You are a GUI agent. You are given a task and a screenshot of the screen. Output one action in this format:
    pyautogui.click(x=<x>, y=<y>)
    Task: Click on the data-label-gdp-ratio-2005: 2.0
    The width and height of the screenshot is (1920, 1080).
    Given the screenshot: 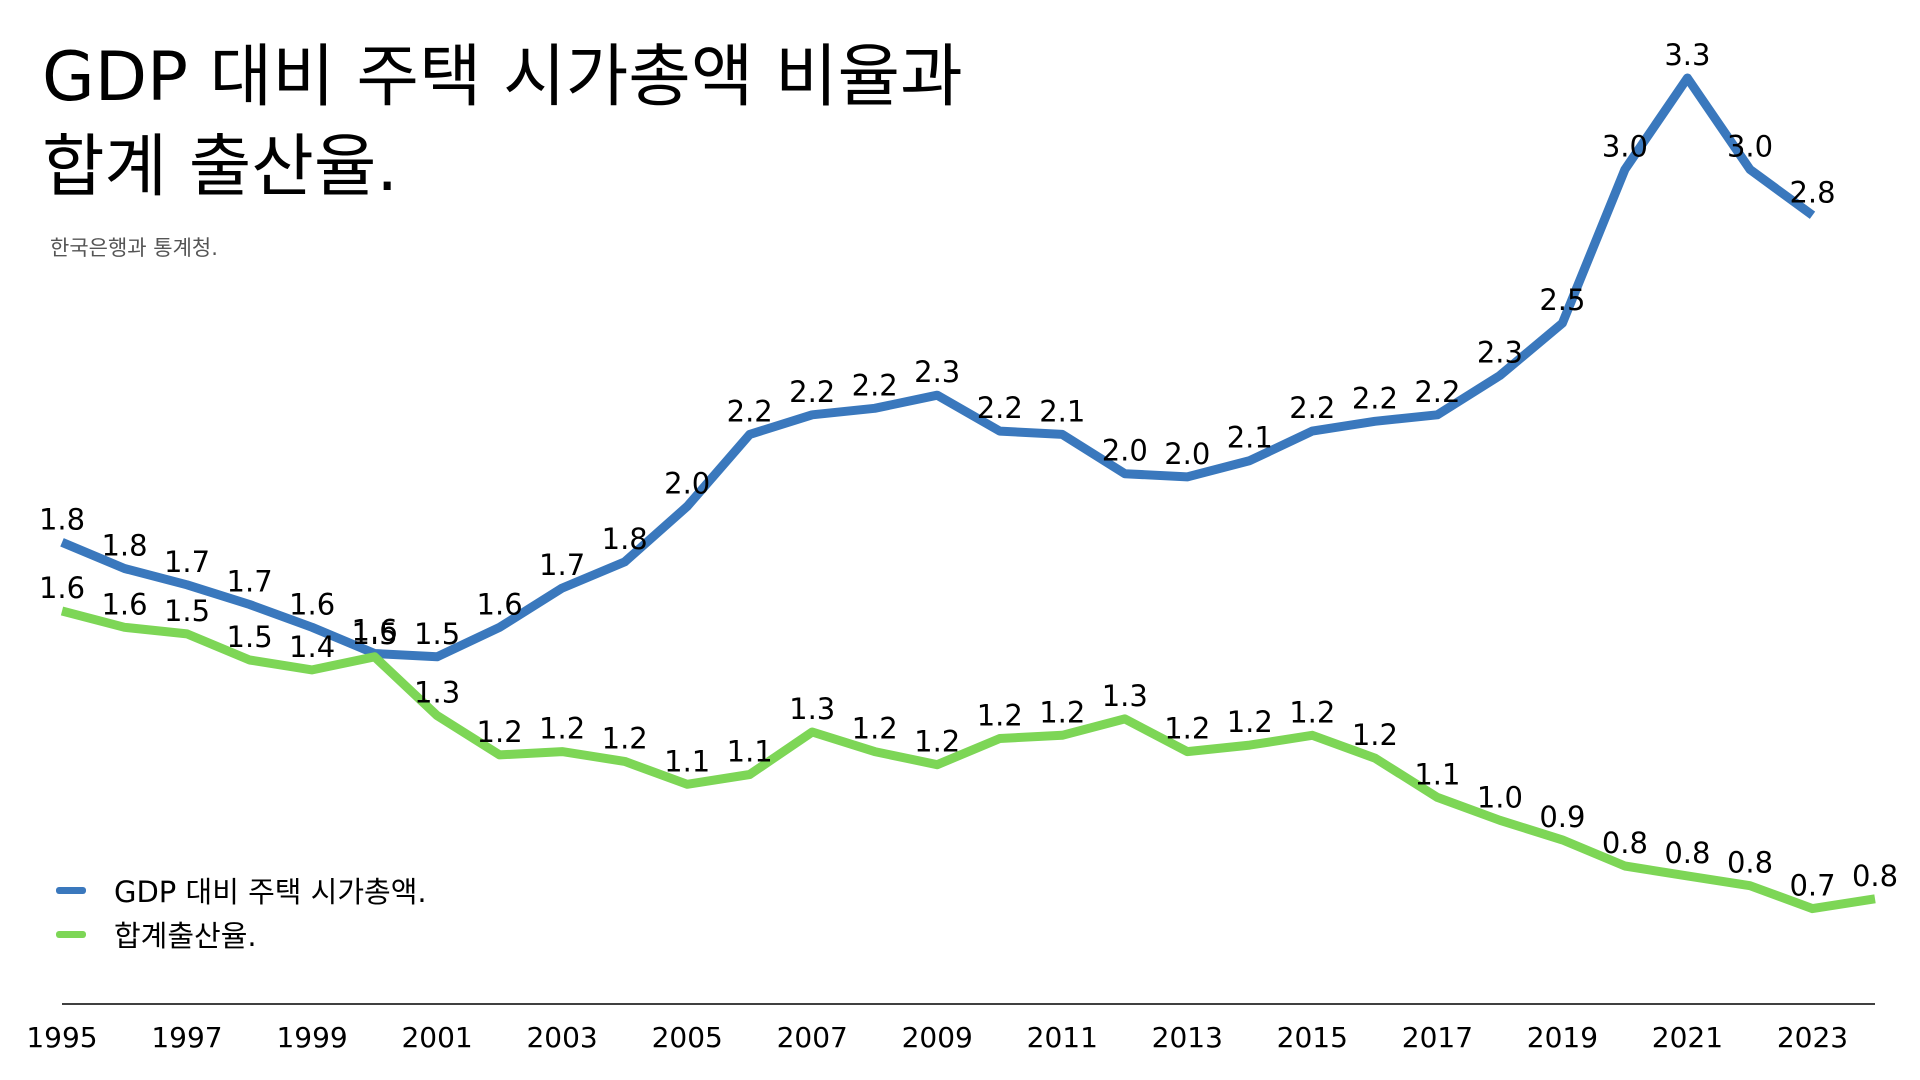 What is the action you would take?
    pyautogui.click(x=687, y=483)
    